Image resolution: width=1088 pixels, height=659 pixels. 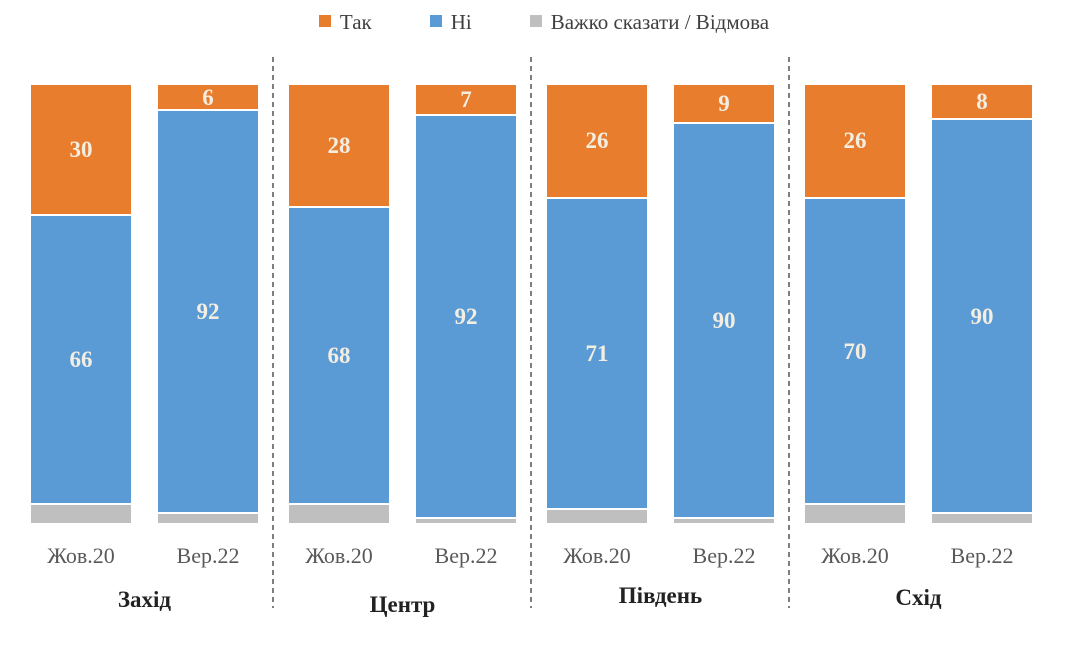 I want to click on segment-ni-Центр-Жов.20: 68, so click(x=339, y=356).